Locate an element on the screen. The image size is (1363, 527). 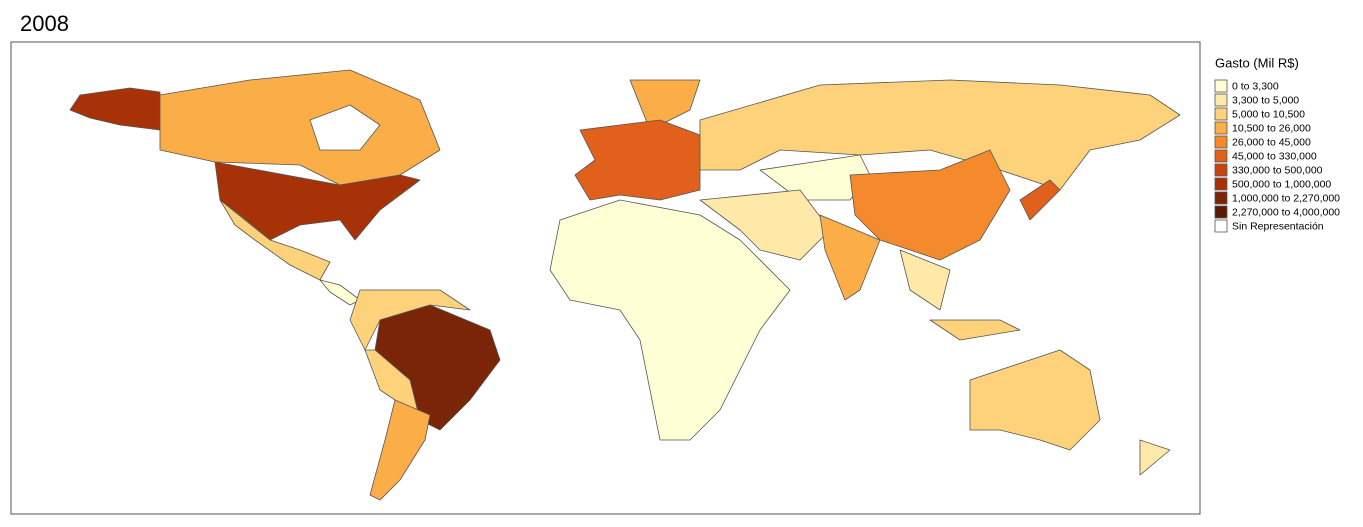
legend-label: 26,000 to 45,000 is located at coordinates (1271, 142).